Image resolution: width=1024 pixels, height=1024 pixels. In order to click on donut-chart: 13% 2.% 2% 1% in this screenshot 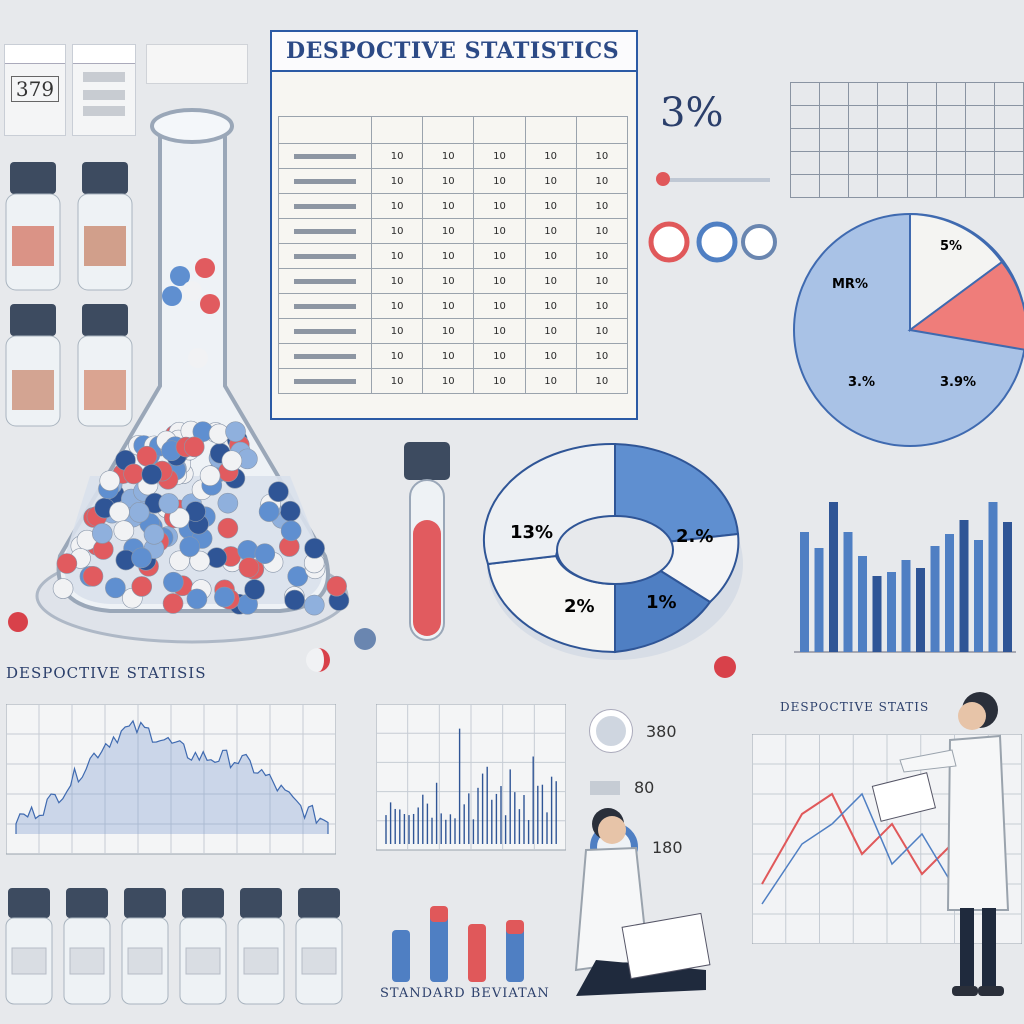, I will do `click(612, 551)`.